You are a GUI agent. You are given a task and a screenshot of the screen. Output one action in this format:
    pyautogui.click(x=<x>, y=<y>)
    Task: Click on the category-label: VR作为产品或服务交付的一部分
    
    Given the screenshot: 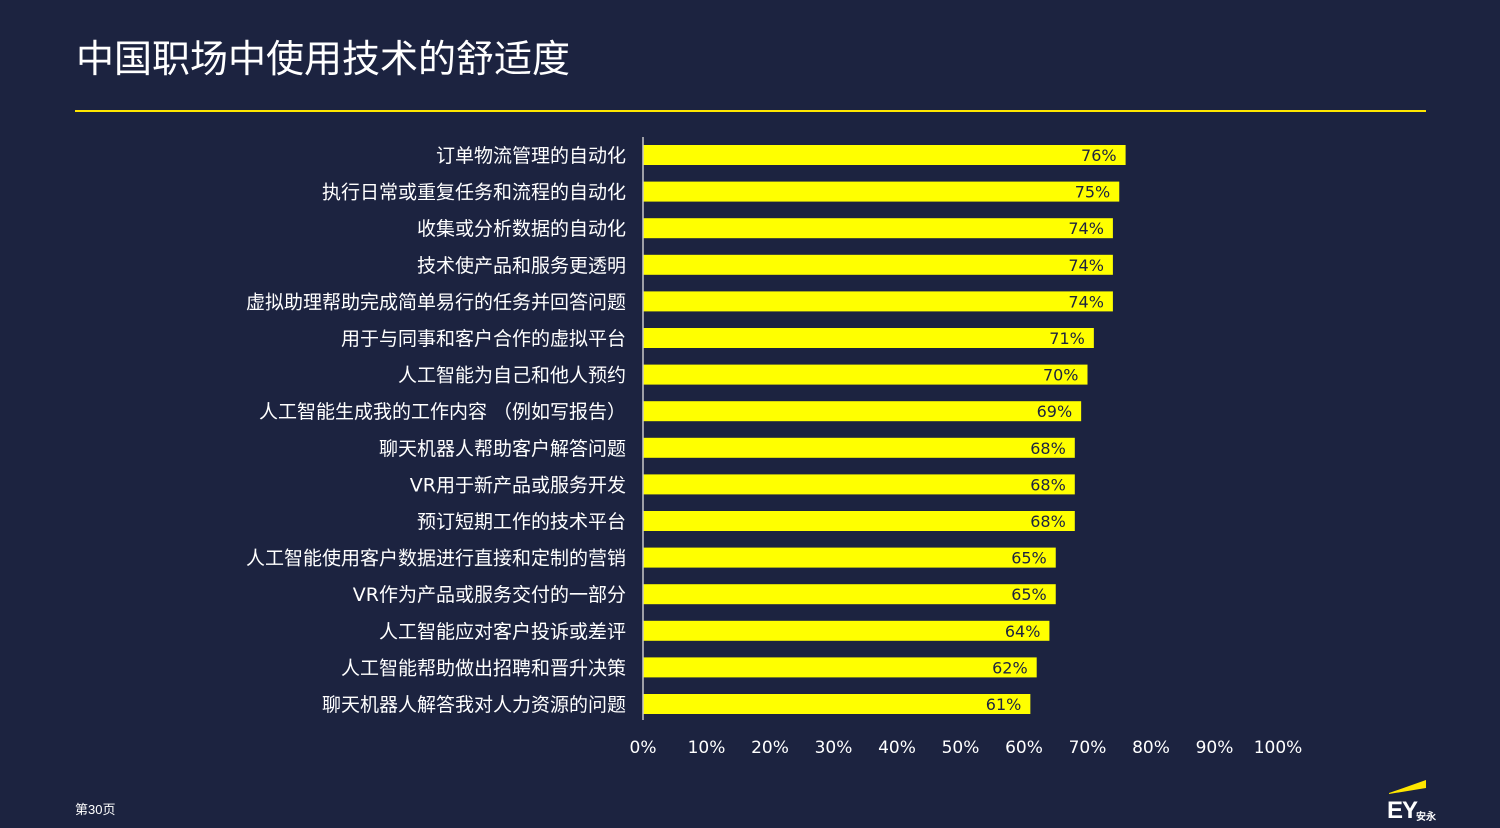 What is the action you would take?
    pyautogui.click(x=489, y=595)
    